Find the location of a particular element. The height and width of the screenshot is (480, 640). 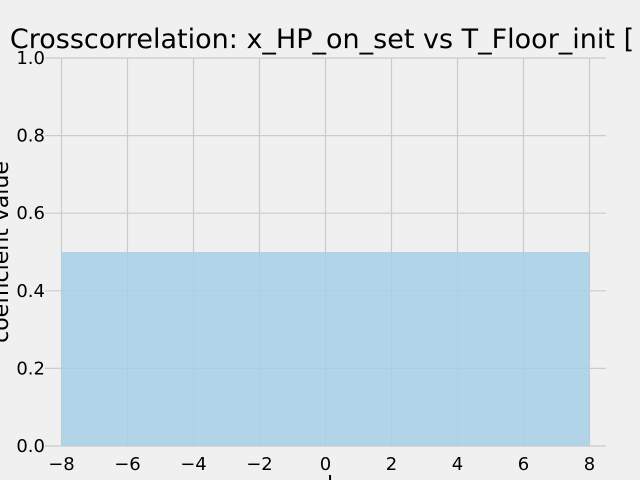

x-tick-label: −4 is located at coordinates (193, 464).